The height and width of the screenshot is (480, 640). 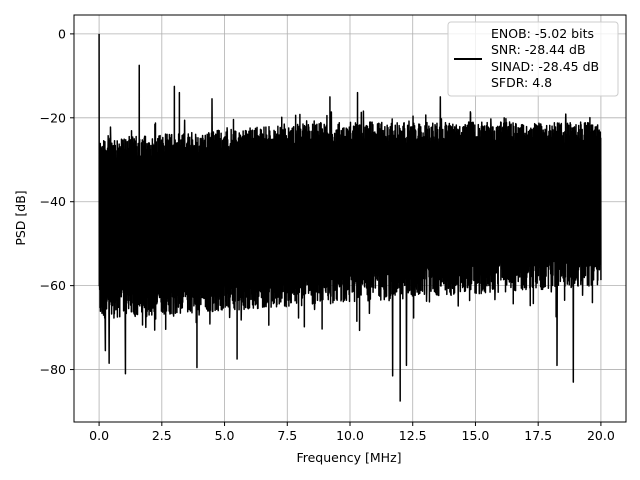 What do you see at coordinates (521, 82) in the screenshot?
I see `legend-entry-sfdr: SFDR: 4.8` at bounding box center [521, 82].